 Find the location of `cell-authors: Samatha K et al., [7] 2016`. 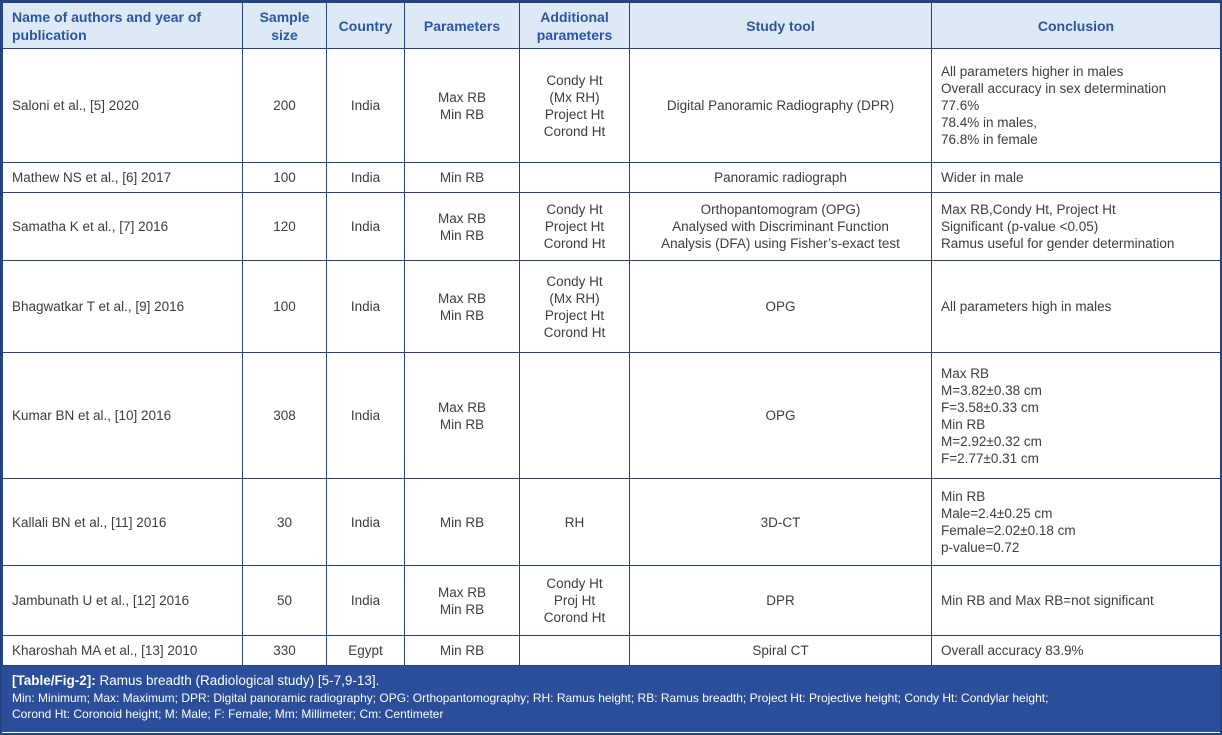

cell-authors: Samatha K et al., [7] 2016 is located at coordinates (122, 226).